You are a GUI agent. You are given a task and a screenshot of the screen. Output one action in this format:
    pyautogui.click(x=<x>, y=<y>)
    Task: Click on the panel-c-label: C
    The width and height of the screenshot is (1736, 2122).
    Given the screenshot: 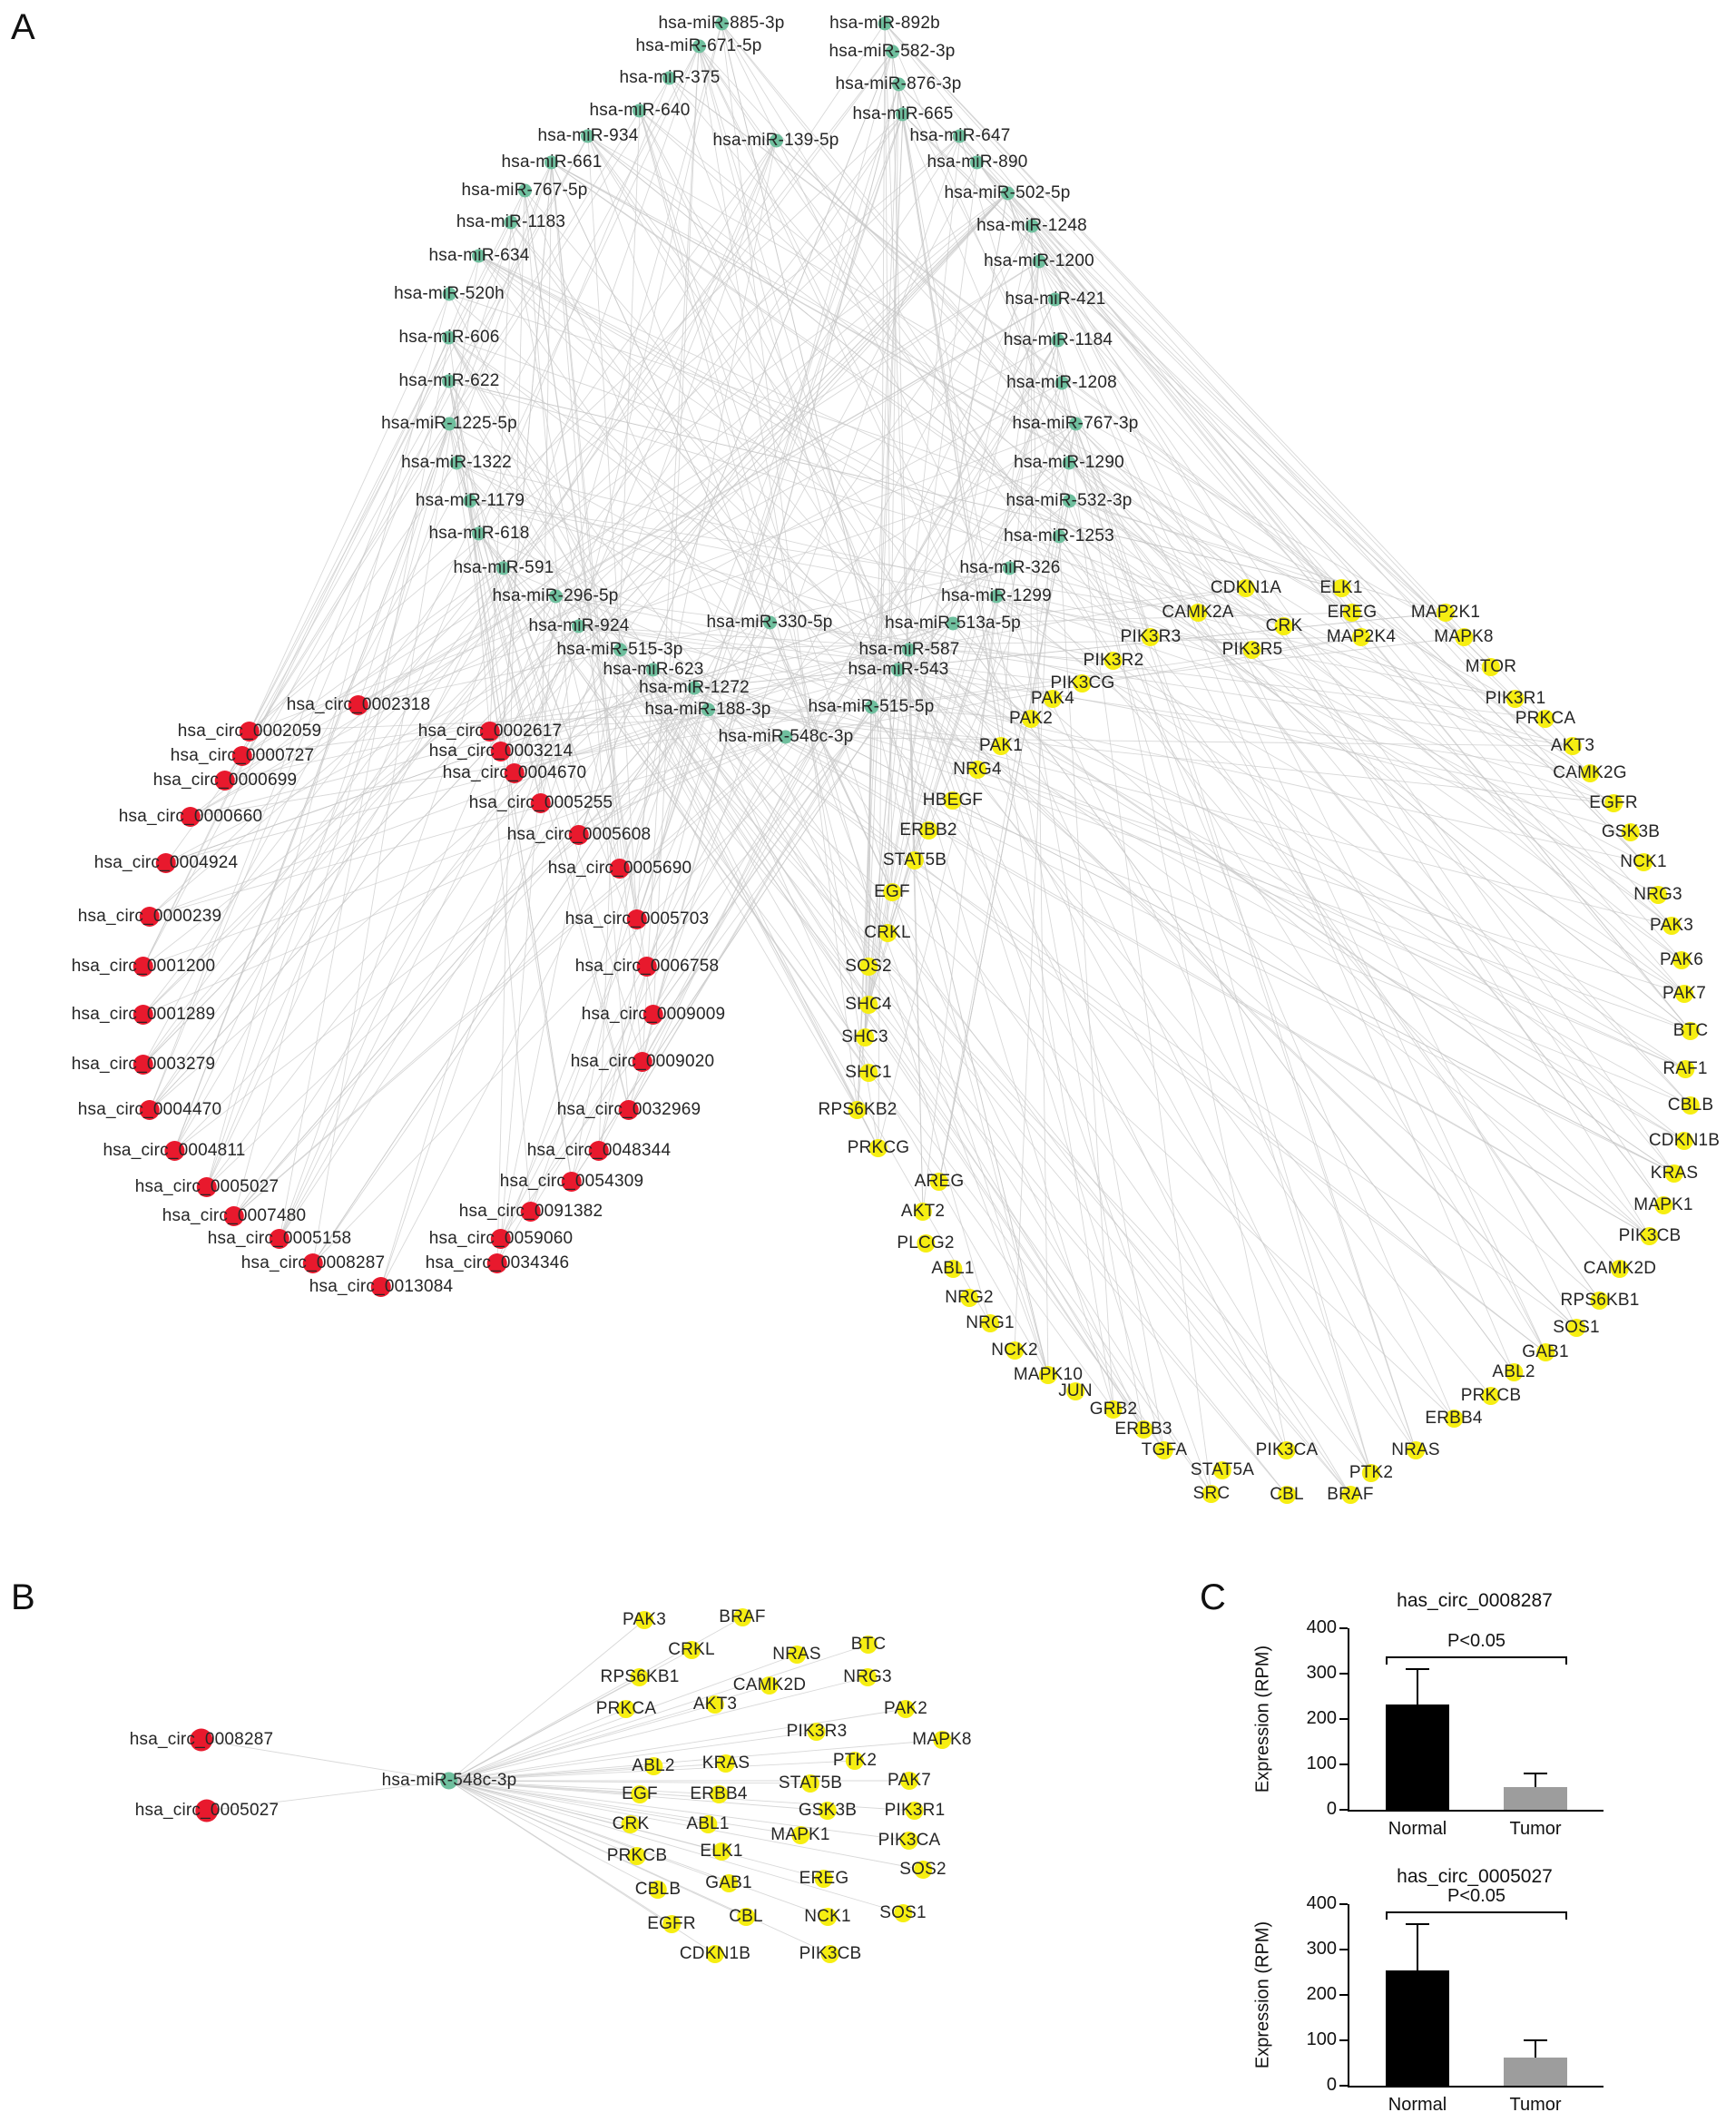 What is the action you would take?
    pyautogui.click(x=1213, y=1597)
    